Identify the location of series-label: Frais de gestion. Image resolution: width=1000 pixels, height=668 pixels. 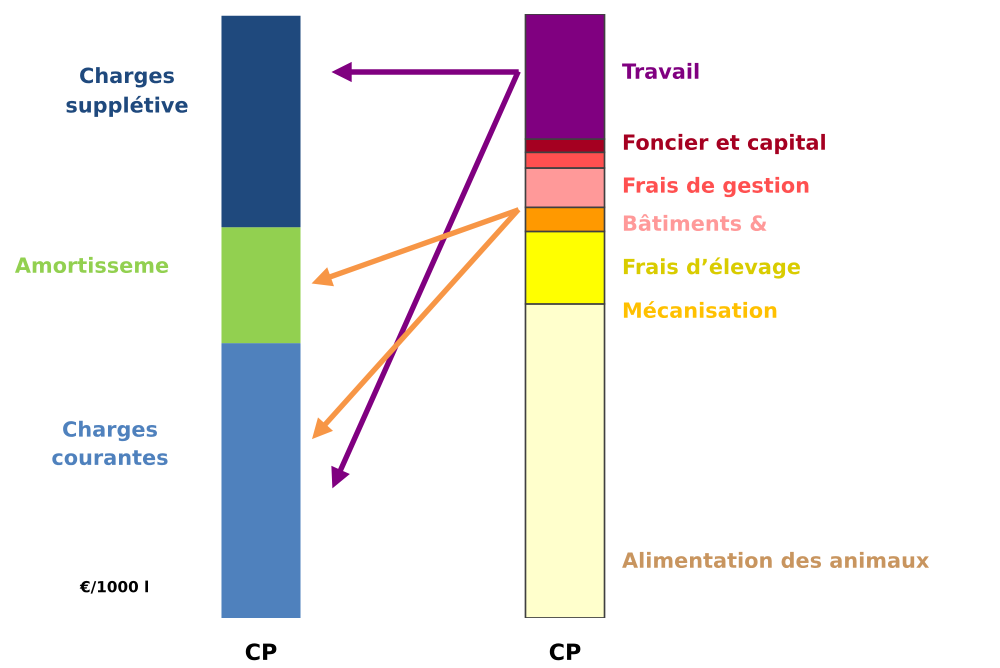
(716, 187).